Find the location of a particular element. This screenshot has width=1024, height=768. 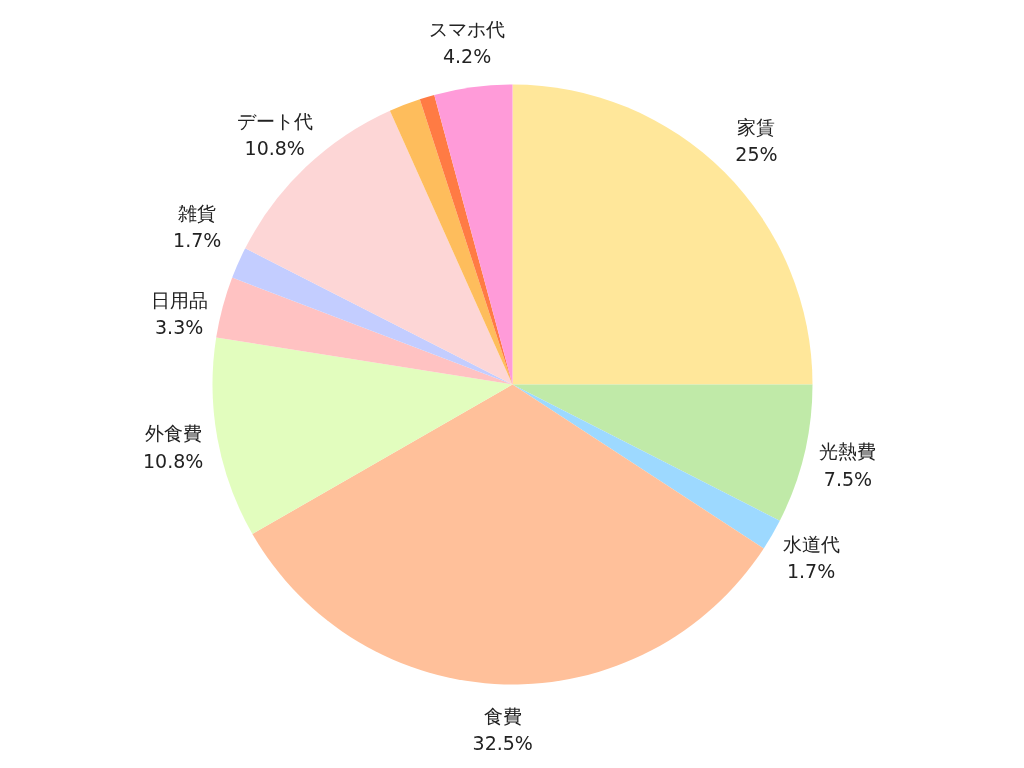

slice-label: 日用品 is located at coordinates (179, 299).